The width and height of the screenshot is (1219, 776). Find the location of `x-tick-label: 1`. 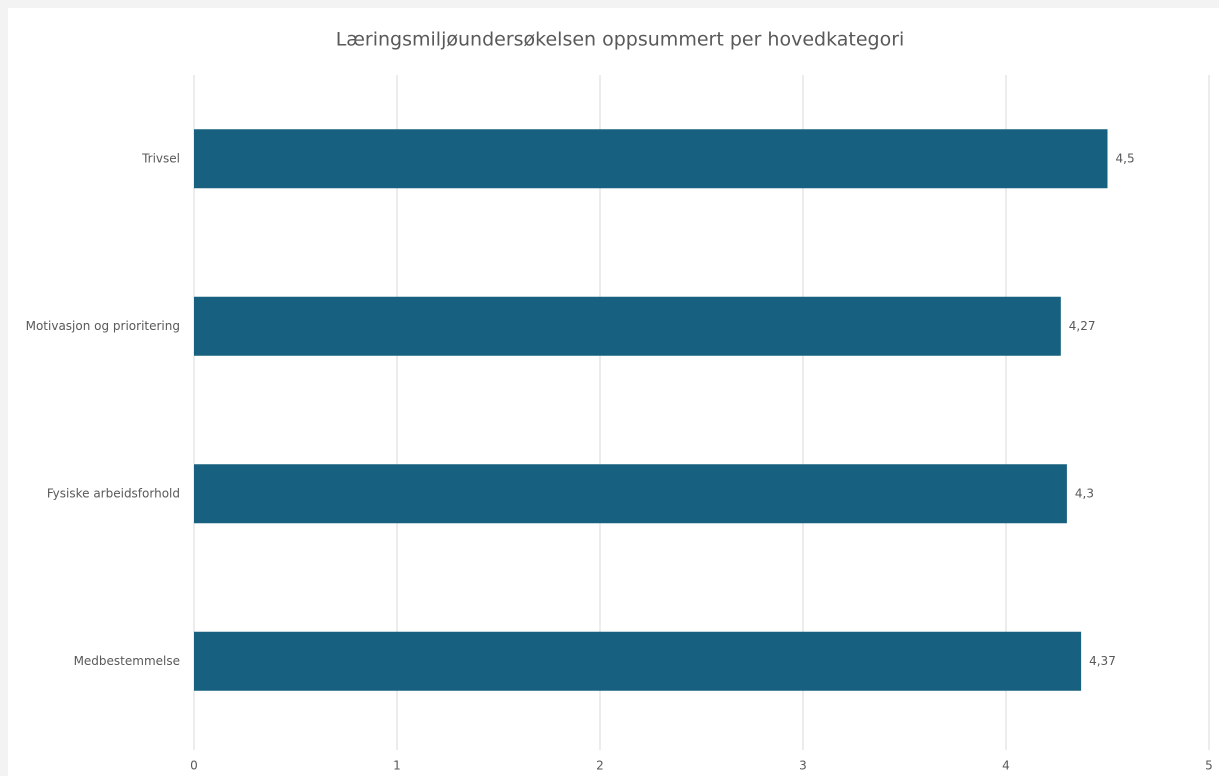

x-tick-label: 1 is located at coordinates (397, 766).